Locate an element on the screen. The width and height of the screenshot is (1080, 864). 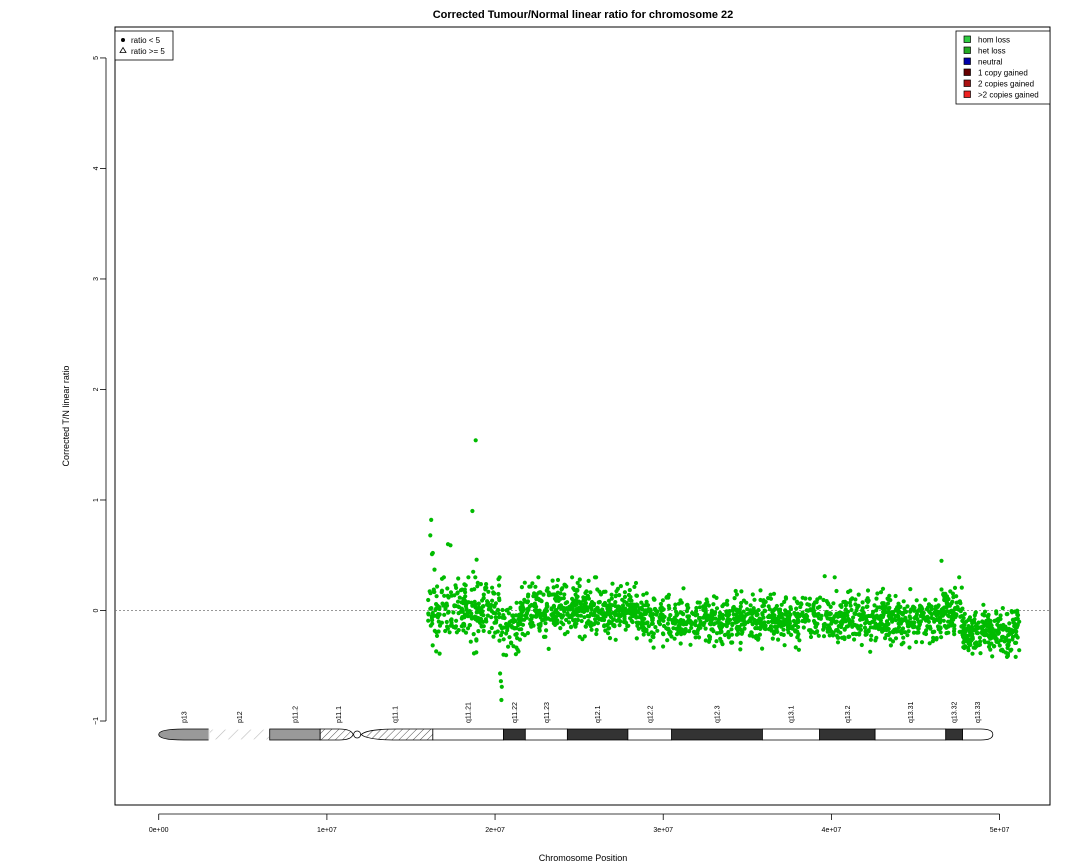
shape-legend-box is located at coordinates (144, 45).